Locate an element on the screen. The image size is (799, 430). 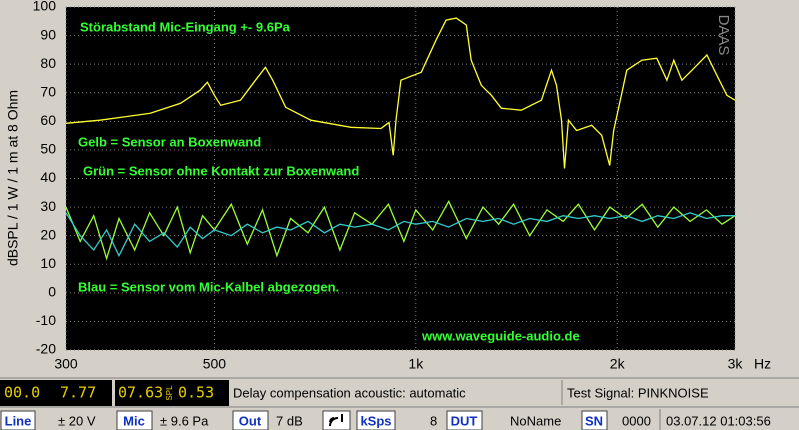
button-label: Line is located at coordinates (18, 420).